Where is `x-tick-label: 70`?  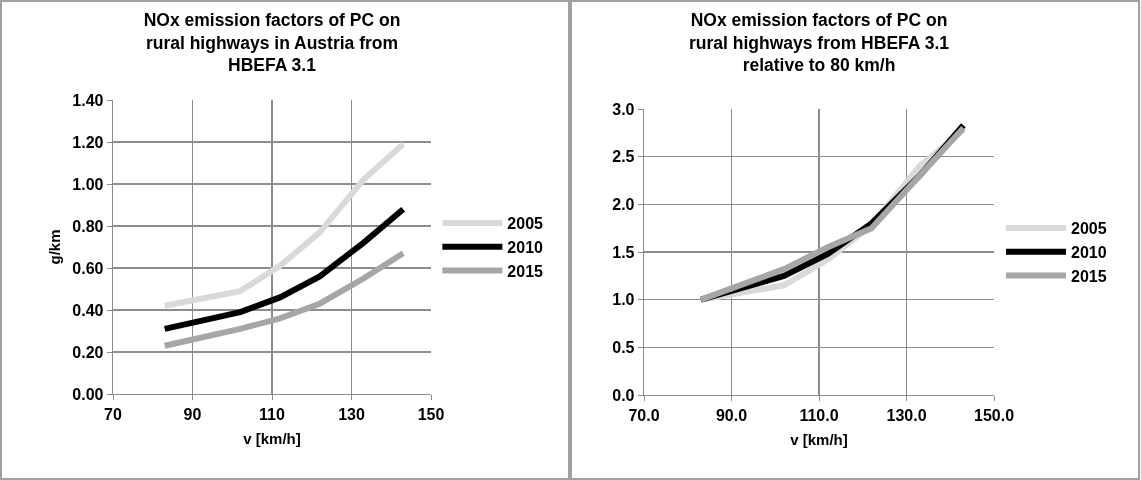
x-tick-label: 70 is located at coordinates (113, 414).